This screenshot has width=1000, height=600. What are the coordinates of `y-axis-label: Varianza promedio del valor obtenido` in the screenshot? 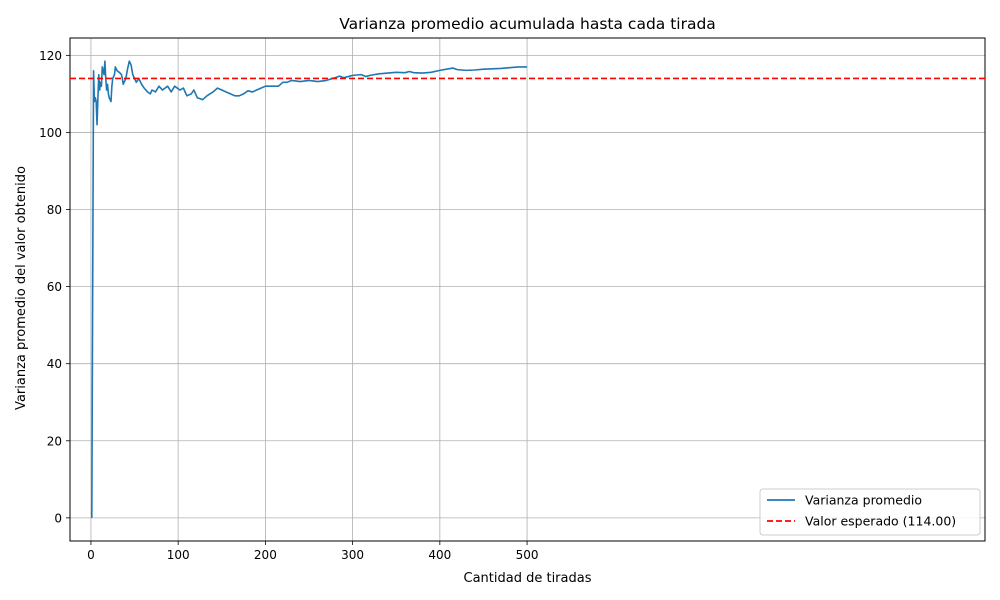 It's located at (21, 288).